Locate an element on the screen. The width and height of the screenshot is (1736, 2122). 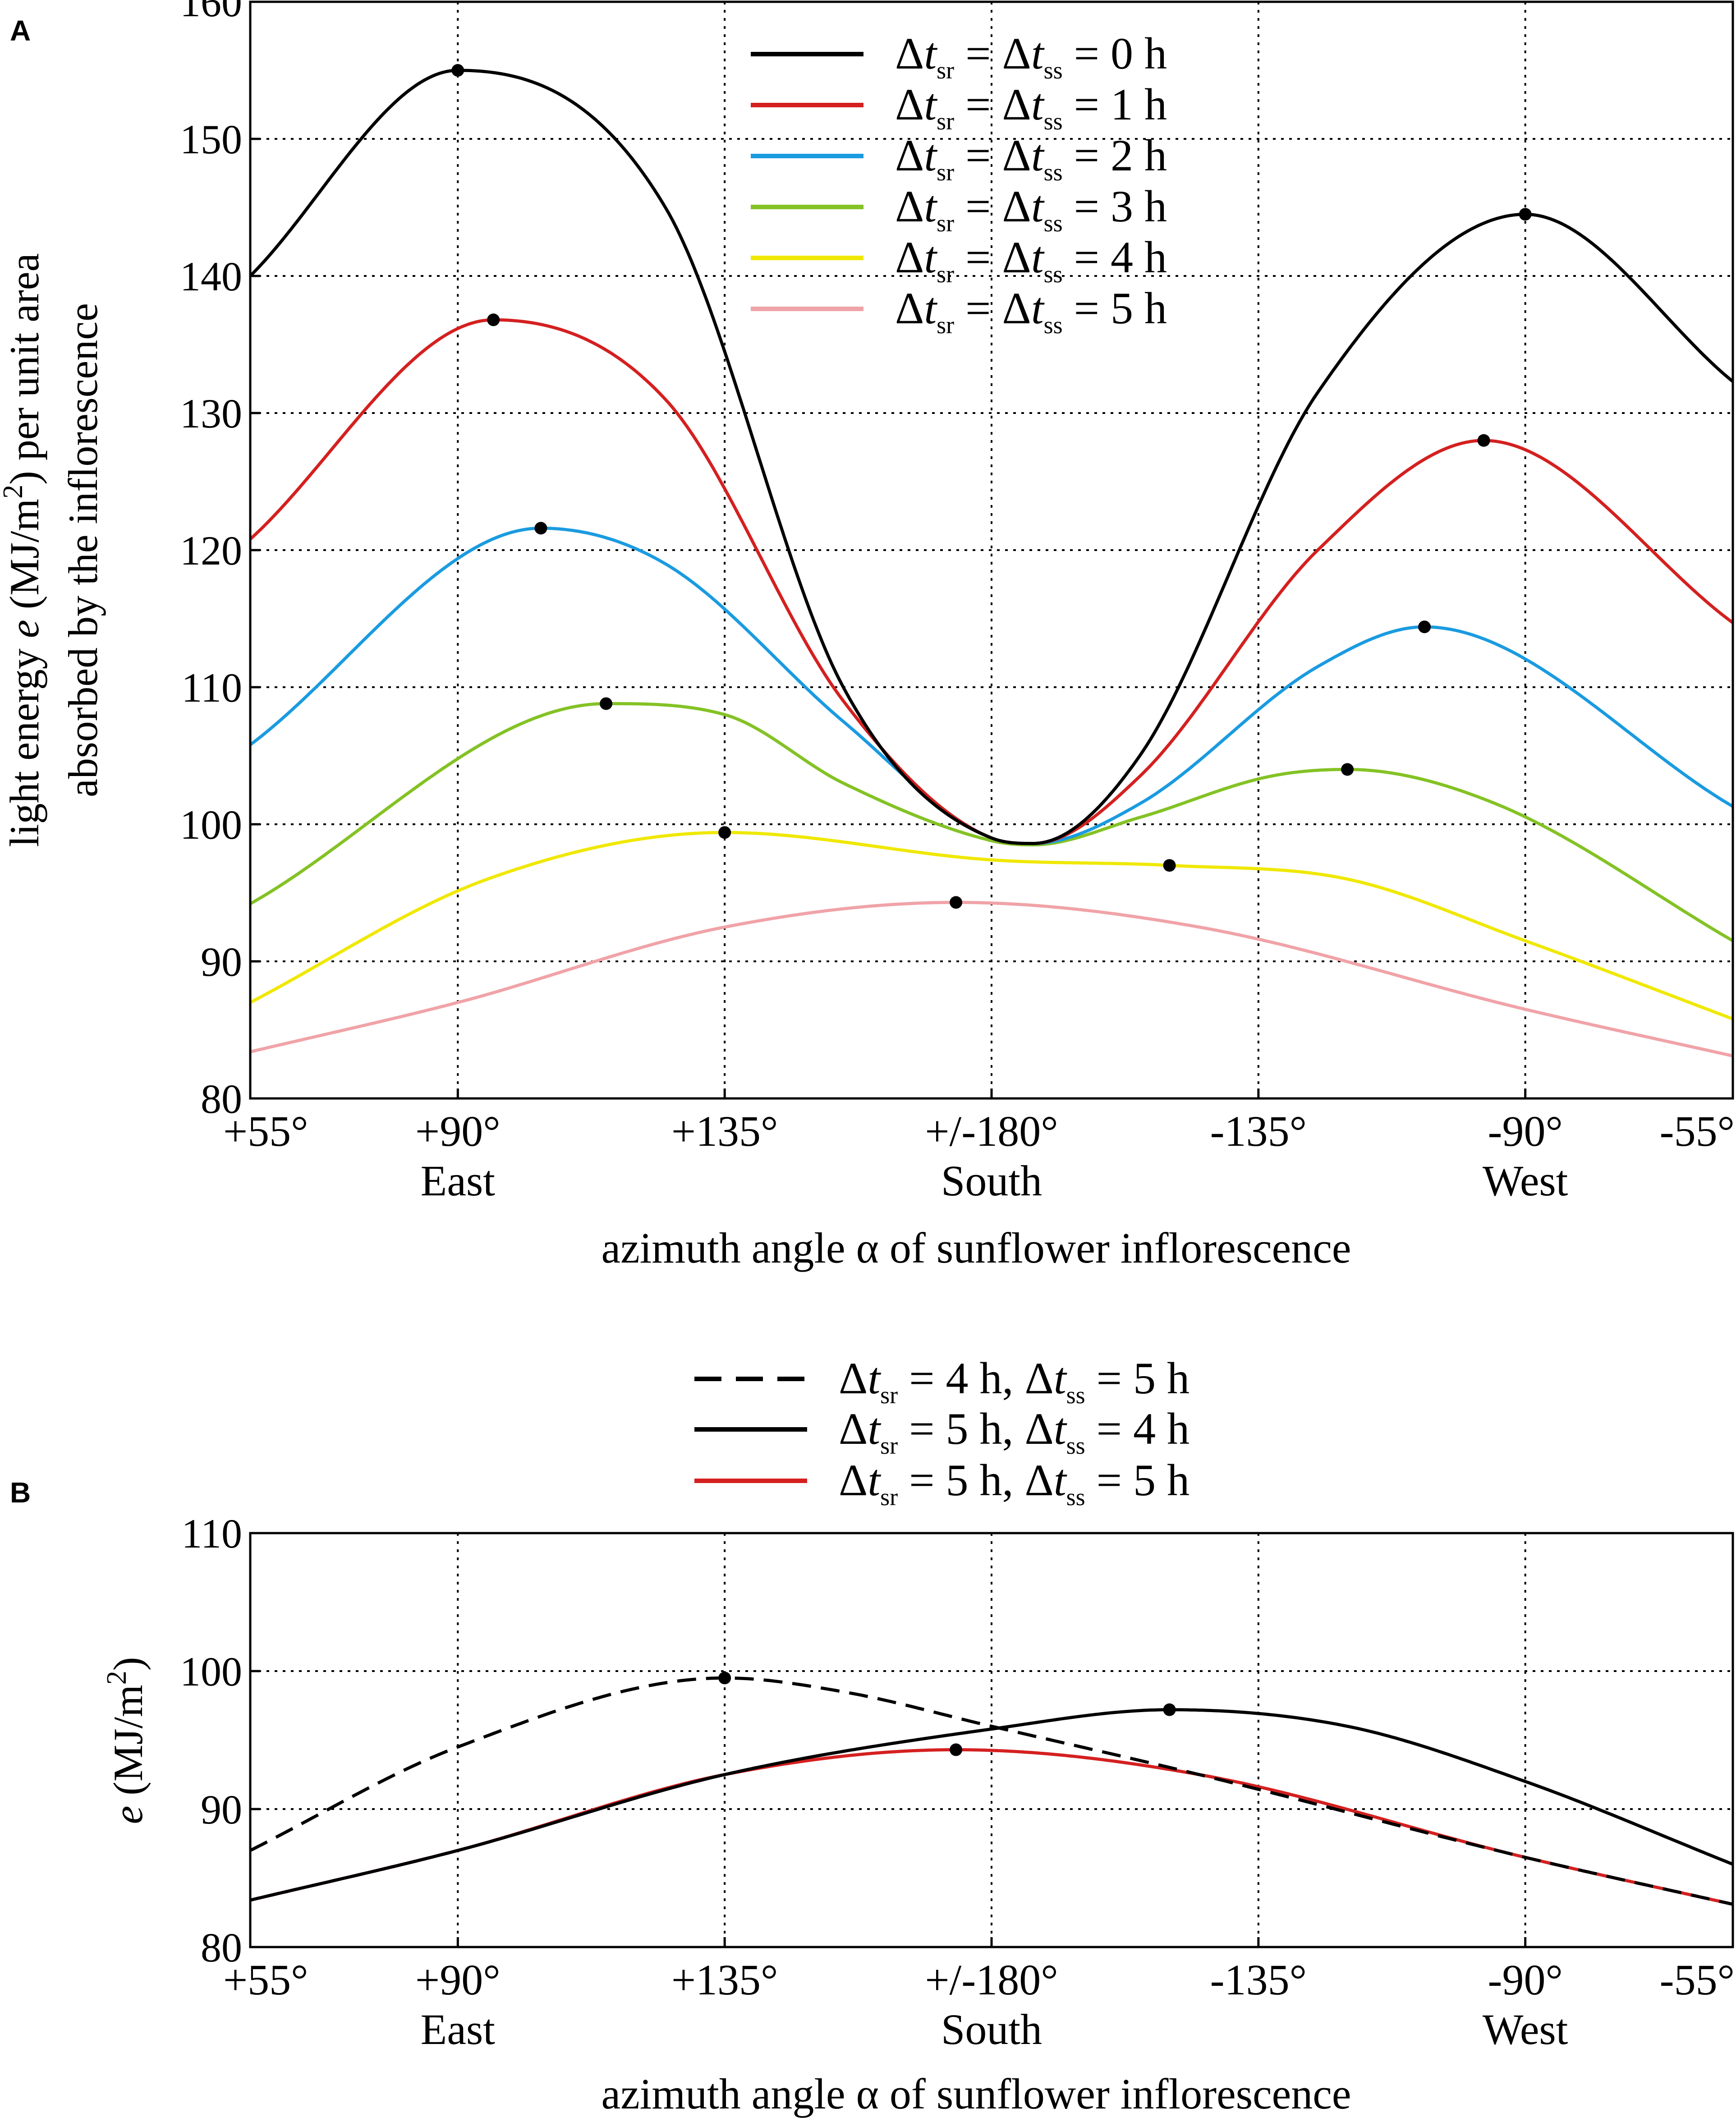
a-xtick-label-2: +135° is located at coordinates (725, 1131).